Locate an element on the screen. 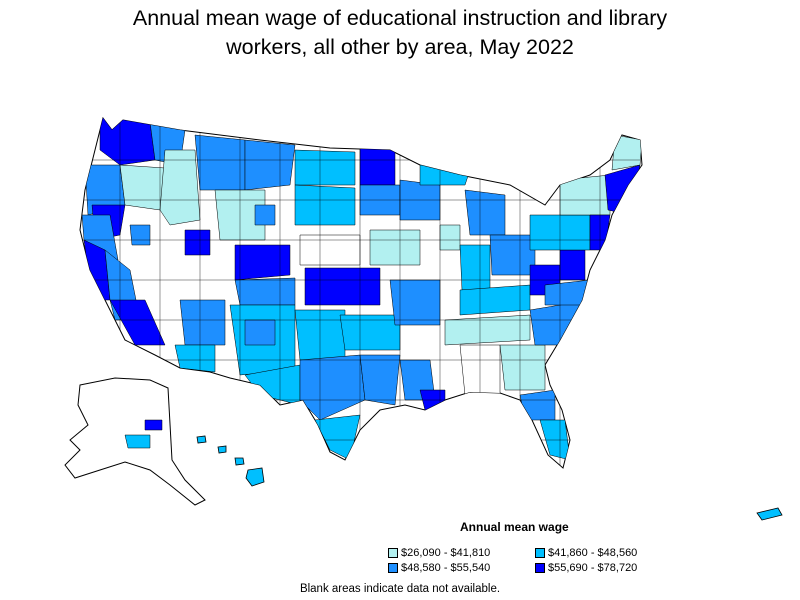  region-texas-east is located at coordinates (380, 380).